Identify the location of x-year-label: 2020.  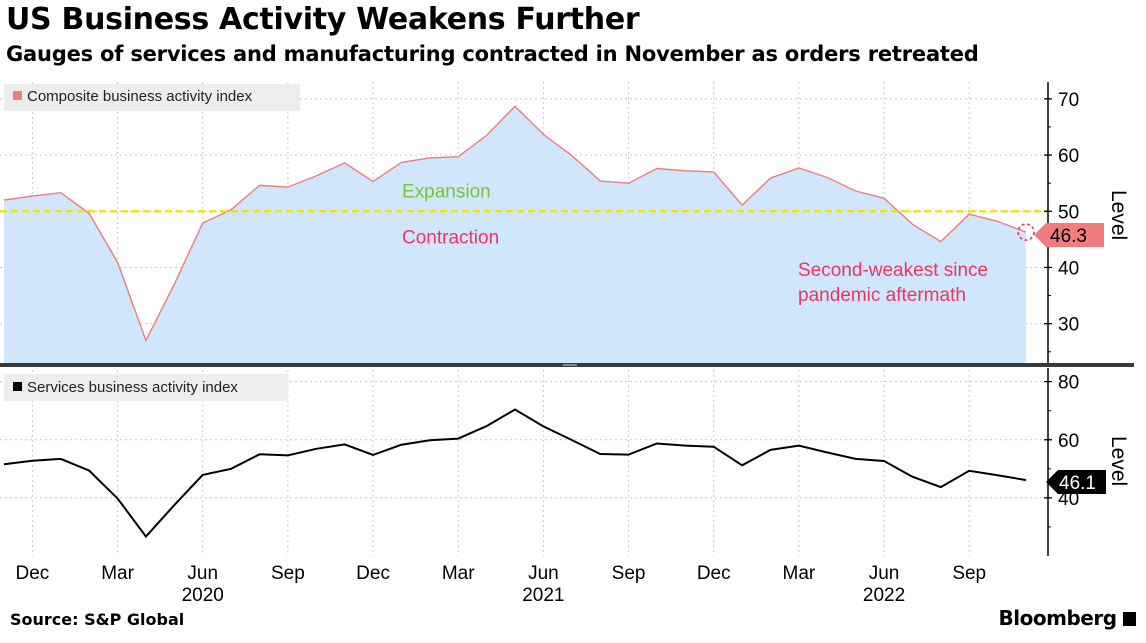
(203, 595).